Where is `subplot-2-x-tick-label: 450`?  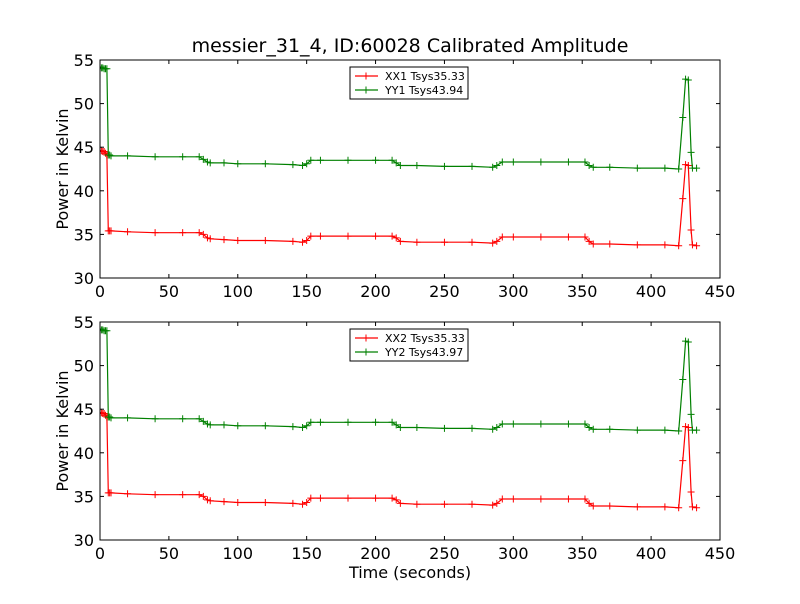
subplot-2-x-tick-label: 450 is located at coordinates (720, 553).